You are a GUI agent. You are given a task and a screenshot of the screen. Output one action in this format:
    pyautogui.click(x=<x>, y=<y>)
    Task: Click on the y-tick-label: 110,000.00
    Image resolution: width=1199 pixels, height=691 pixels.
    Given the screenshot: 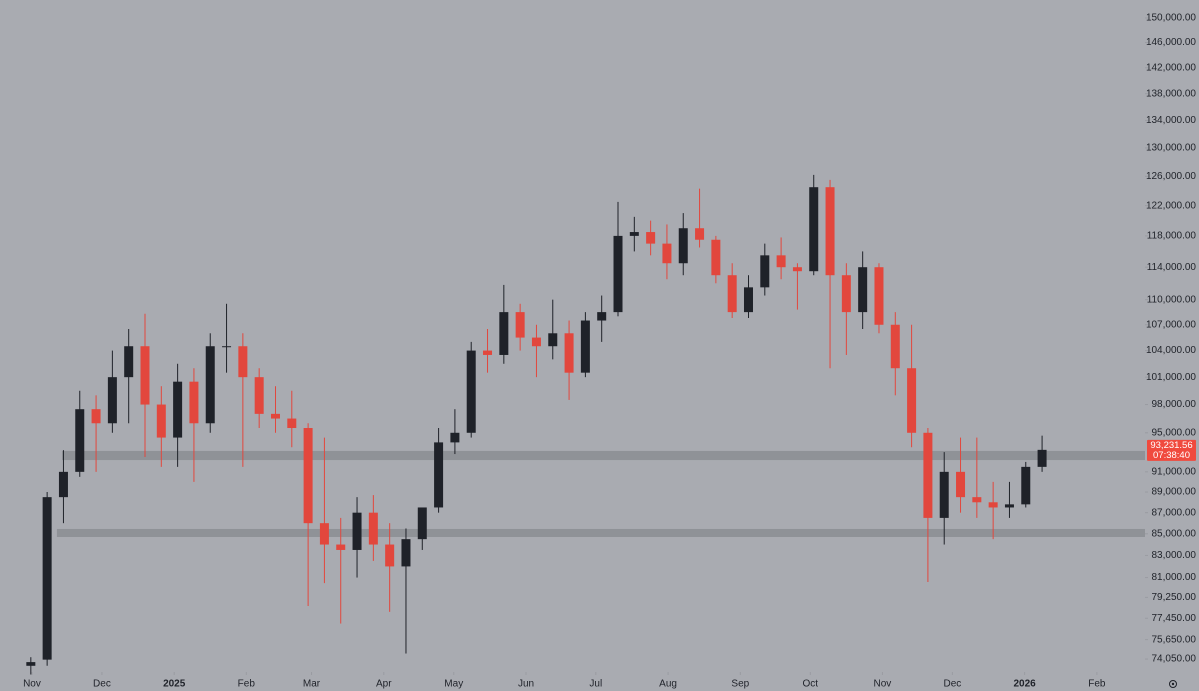 What is the action you would take?
    pyautogui.click(x=1172, y=299)
    